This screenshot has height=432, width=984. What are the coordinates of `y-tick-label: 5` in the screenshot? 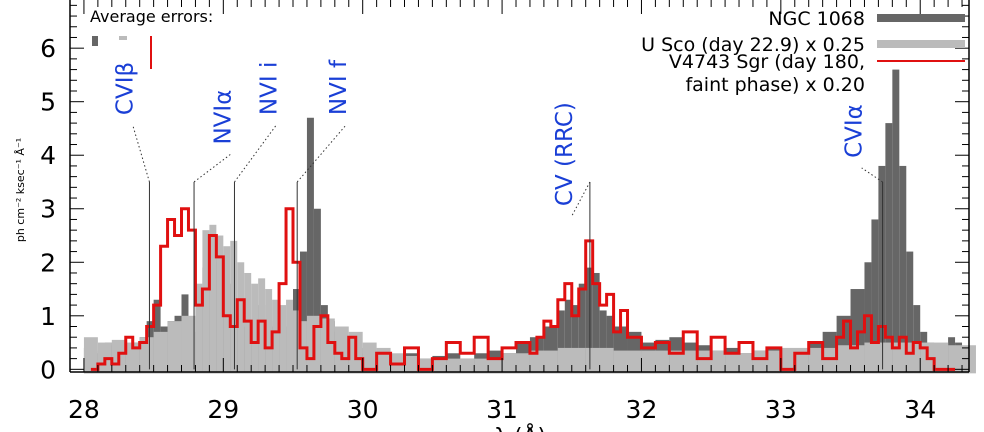 It's located at (48, 102).